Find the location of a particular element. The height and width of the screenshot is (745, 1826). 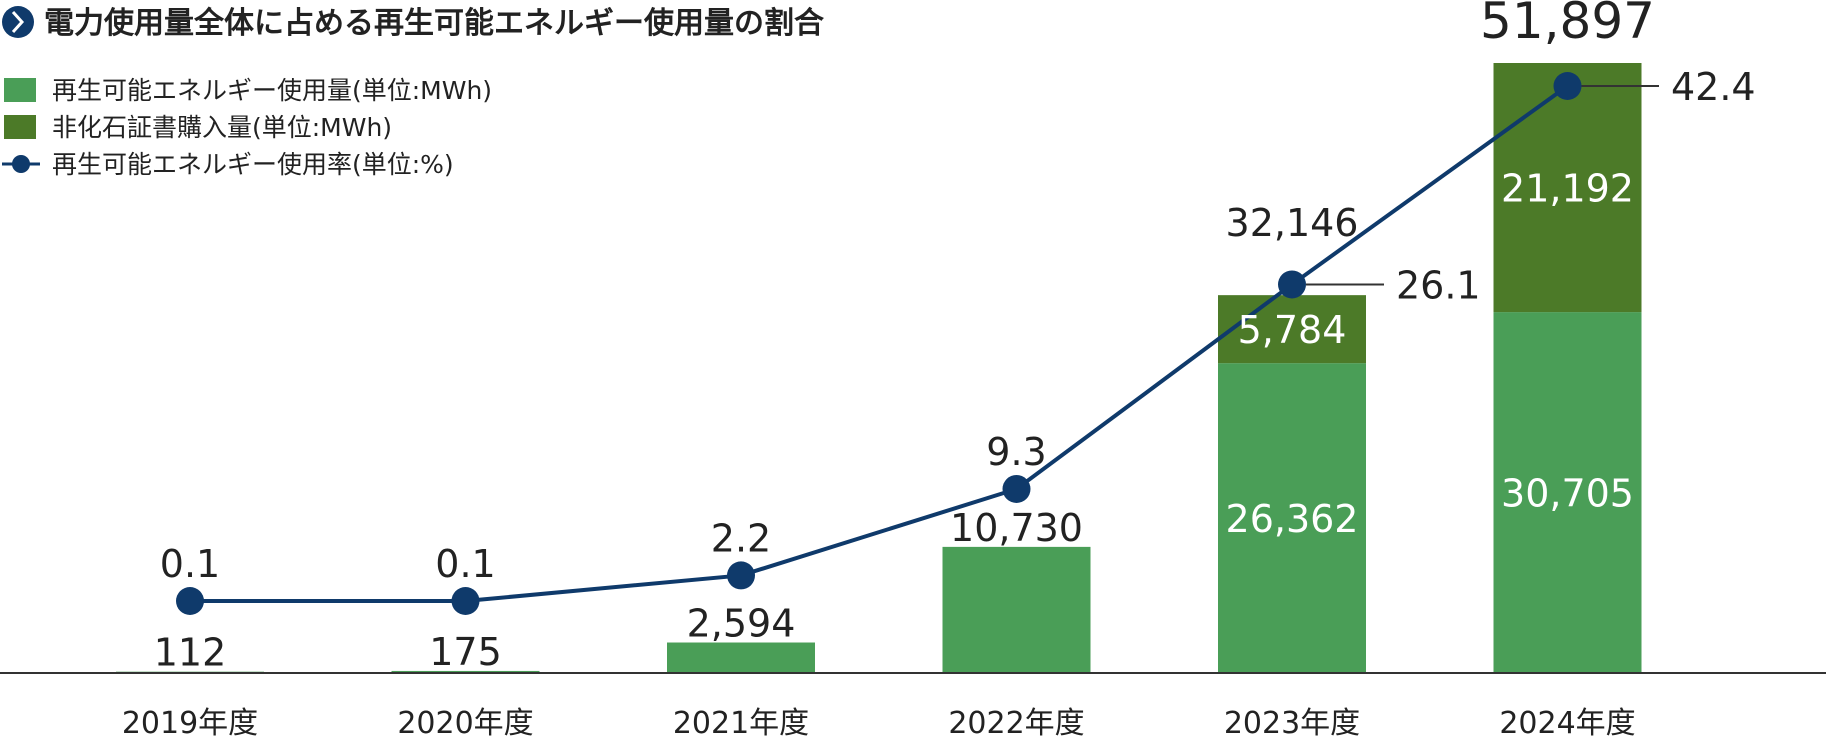

legend-label-3: 再生可能エネルギー使用率(単位:%) is located at coordinates (253, 164).